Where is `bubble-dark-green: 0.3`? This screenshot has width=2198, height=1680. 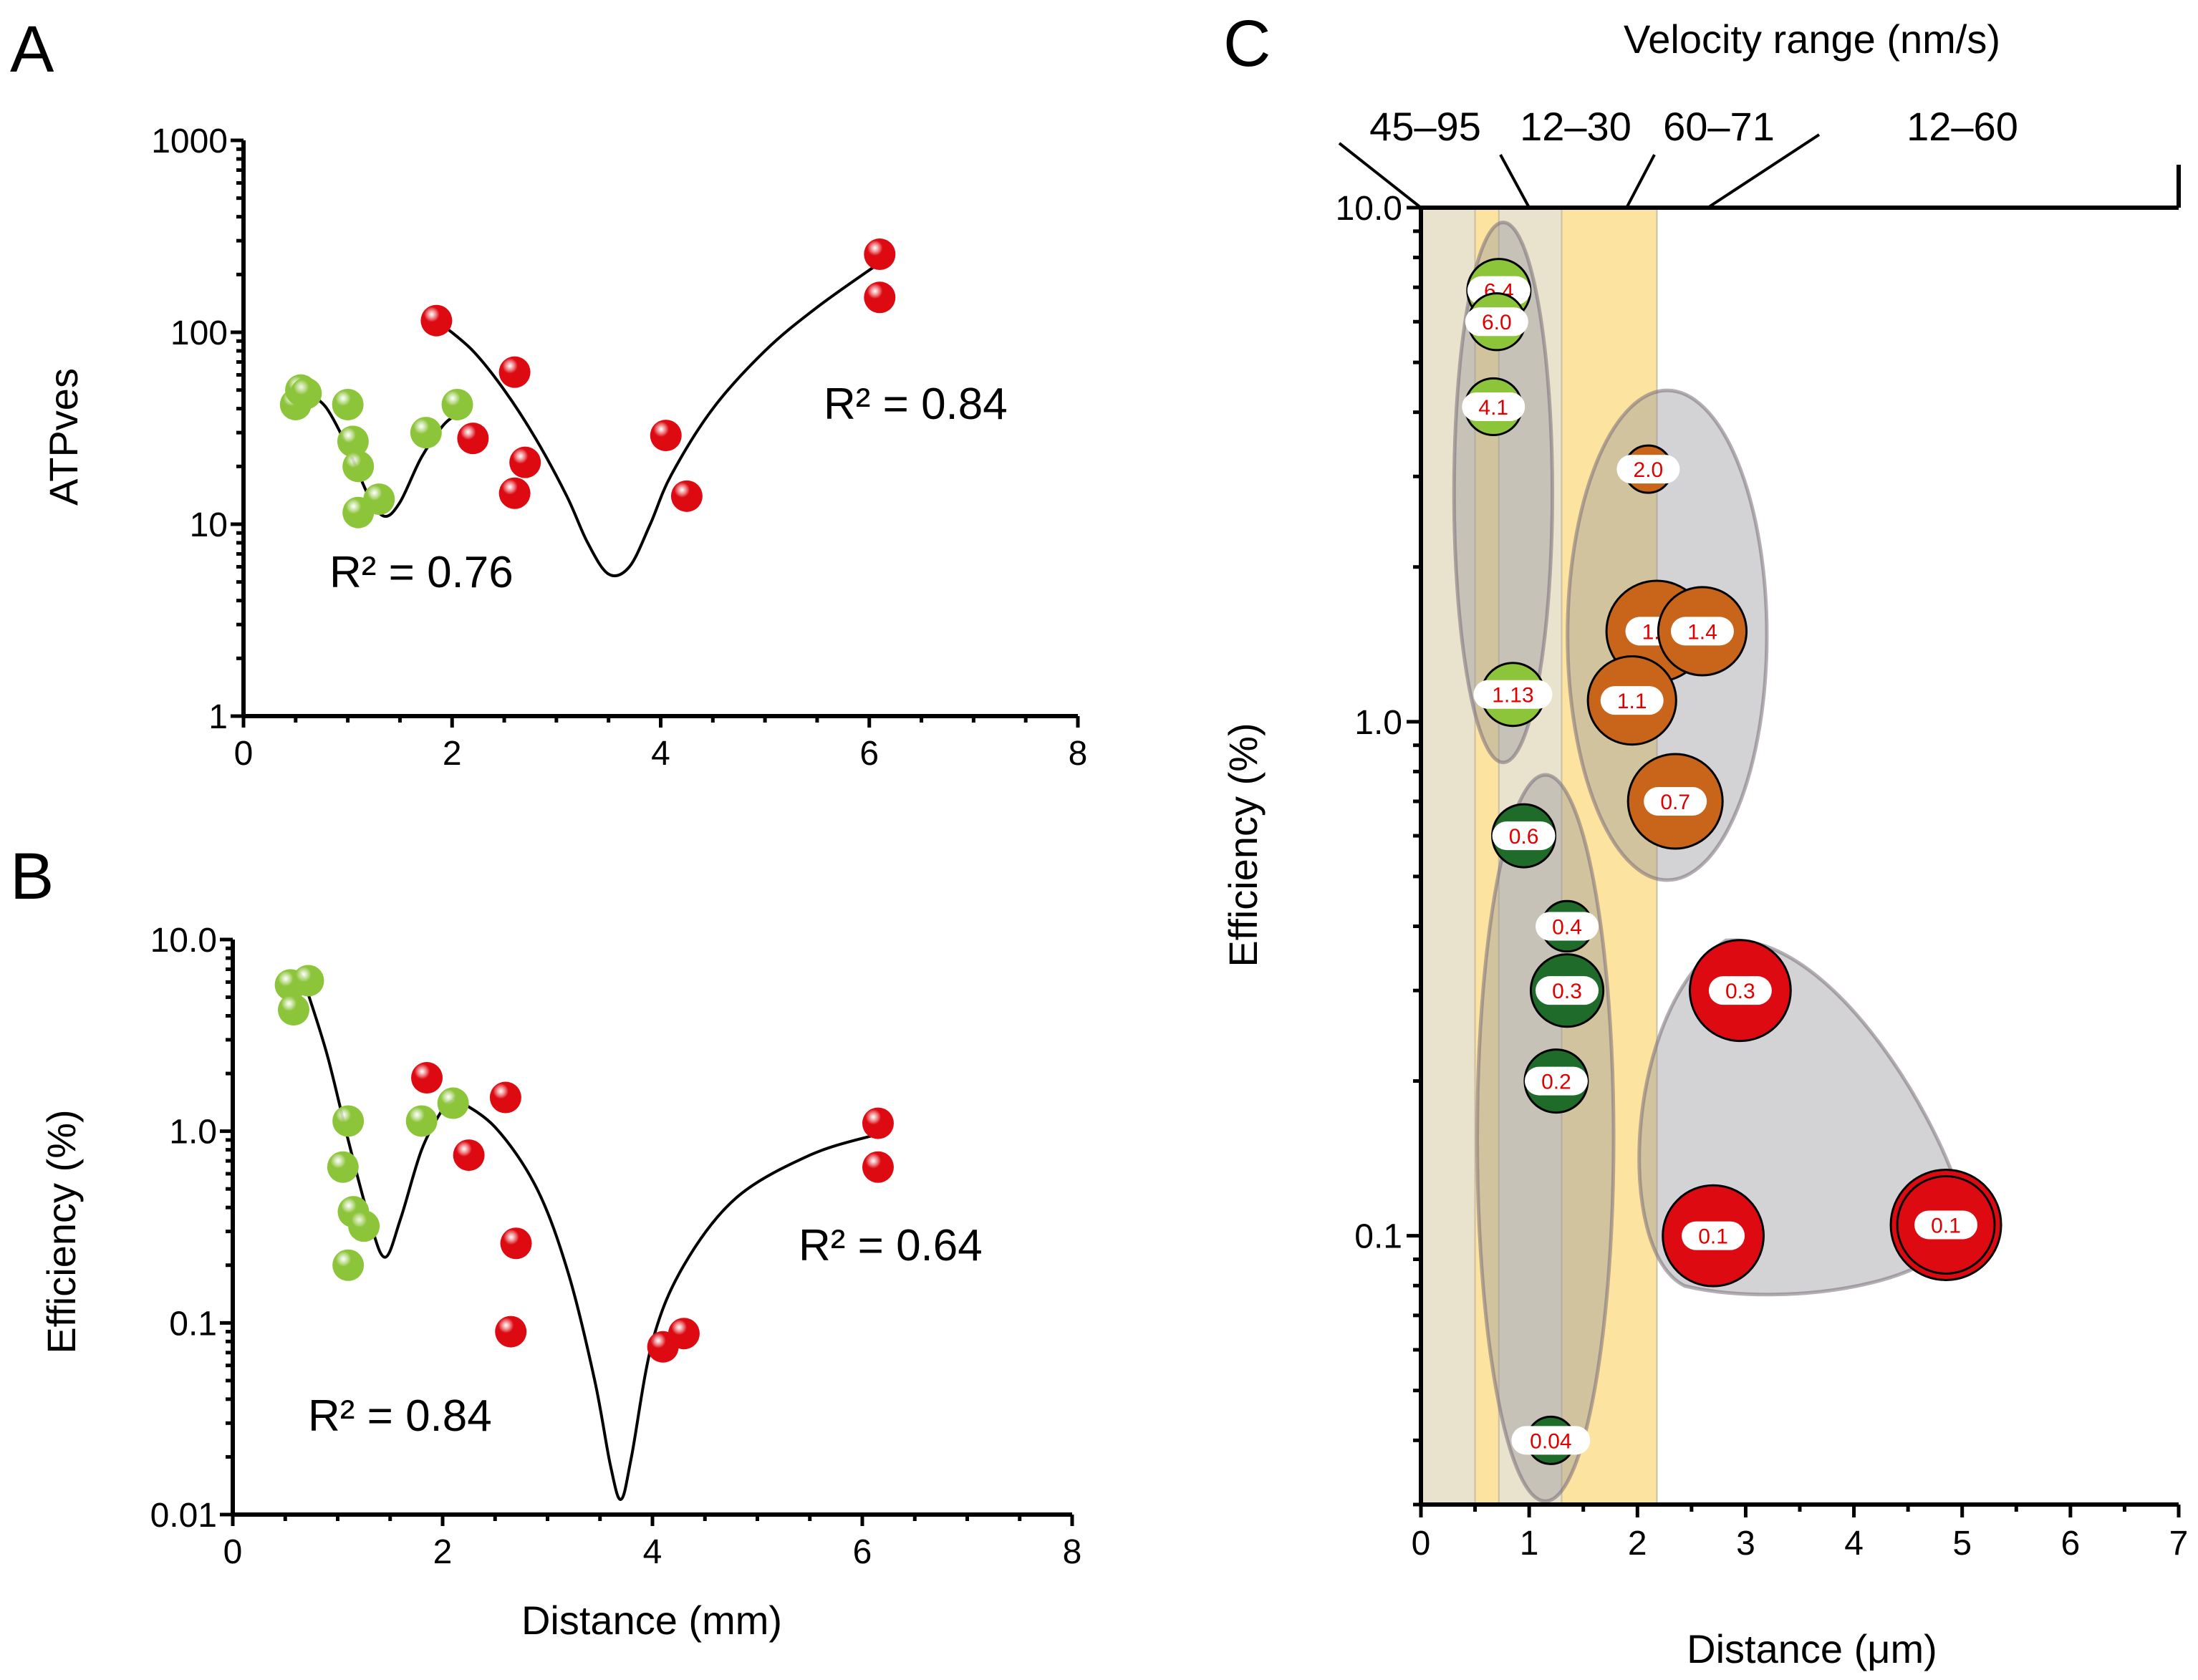
bubble-dark-green: 0.3 is located at coordinates (1567, 990).